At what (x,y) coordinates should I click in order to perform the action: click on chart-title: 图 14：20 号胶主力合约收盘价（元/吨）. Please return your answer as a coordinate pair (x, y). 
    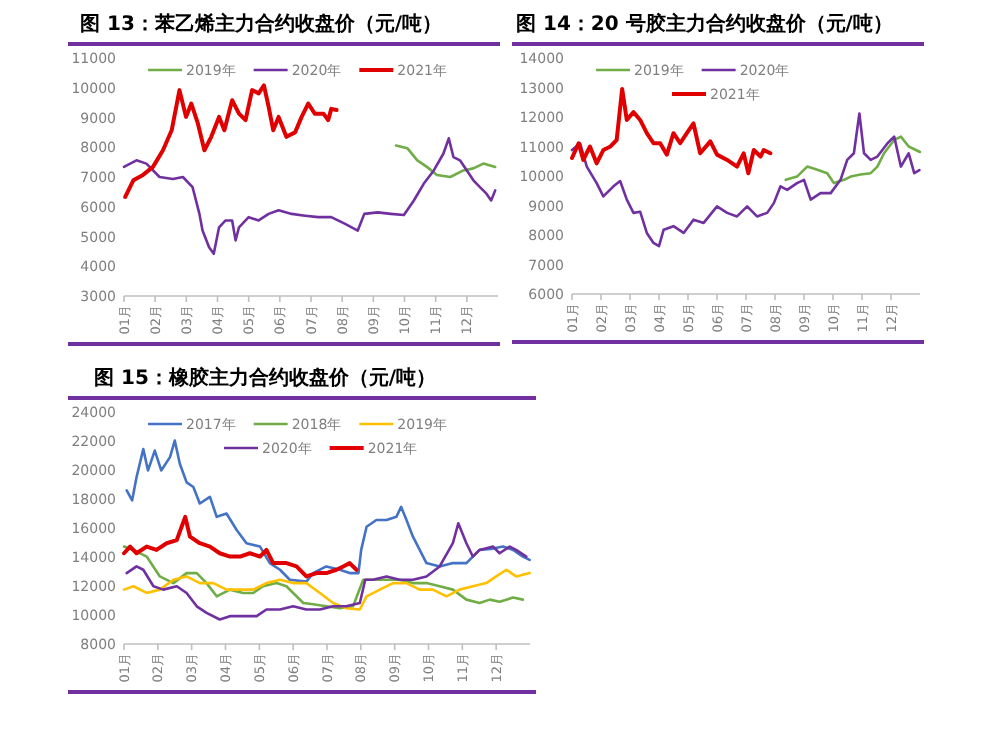
    Looking at the image, I should click on (704, 24).